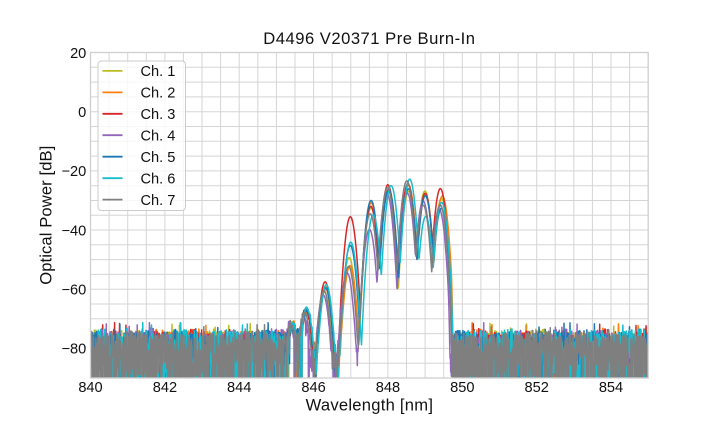 This screenshot has width=720, height=432. Describe the element at coordinates (388, 388) in the screenshot. I see `svg-text: 848` at that location.